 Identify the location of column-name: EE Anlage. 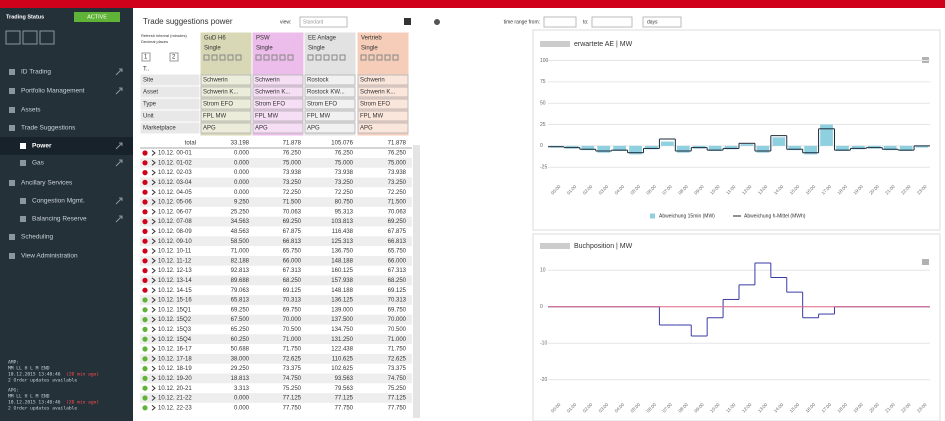
(322, 39).